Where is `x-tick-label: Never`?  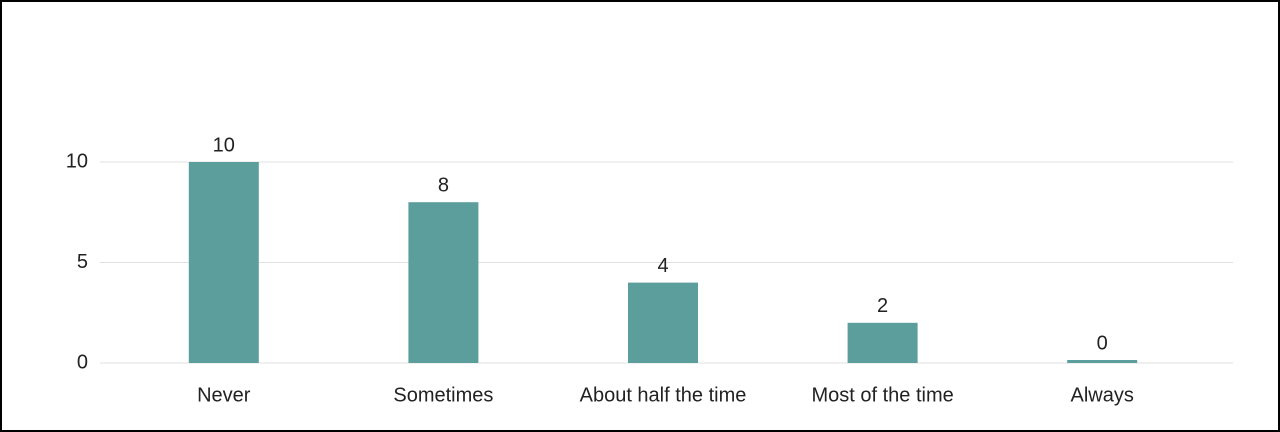 x-tick-label: Never is located at coordinates (224, 395).